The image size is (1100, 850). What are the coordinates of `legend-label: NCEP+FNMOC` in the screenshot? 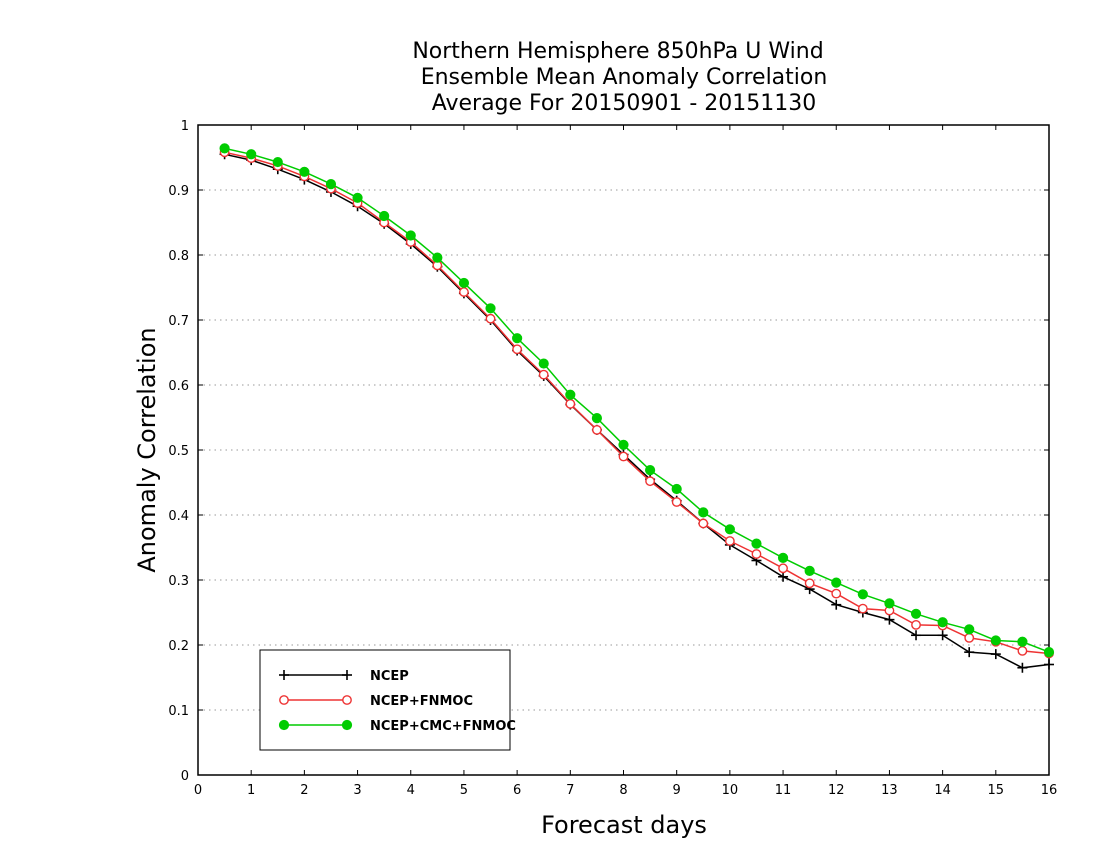 It's located at (421, 701).